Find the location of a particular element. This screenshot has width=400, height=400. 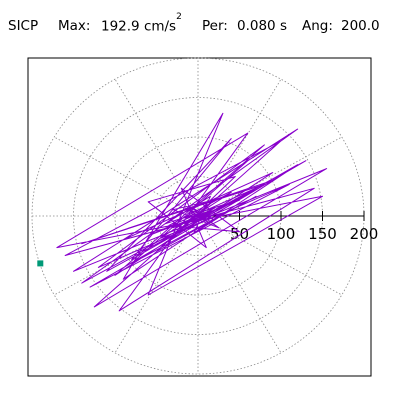

radial-tick-label-50: 50 is located at coordinates (239, 234).